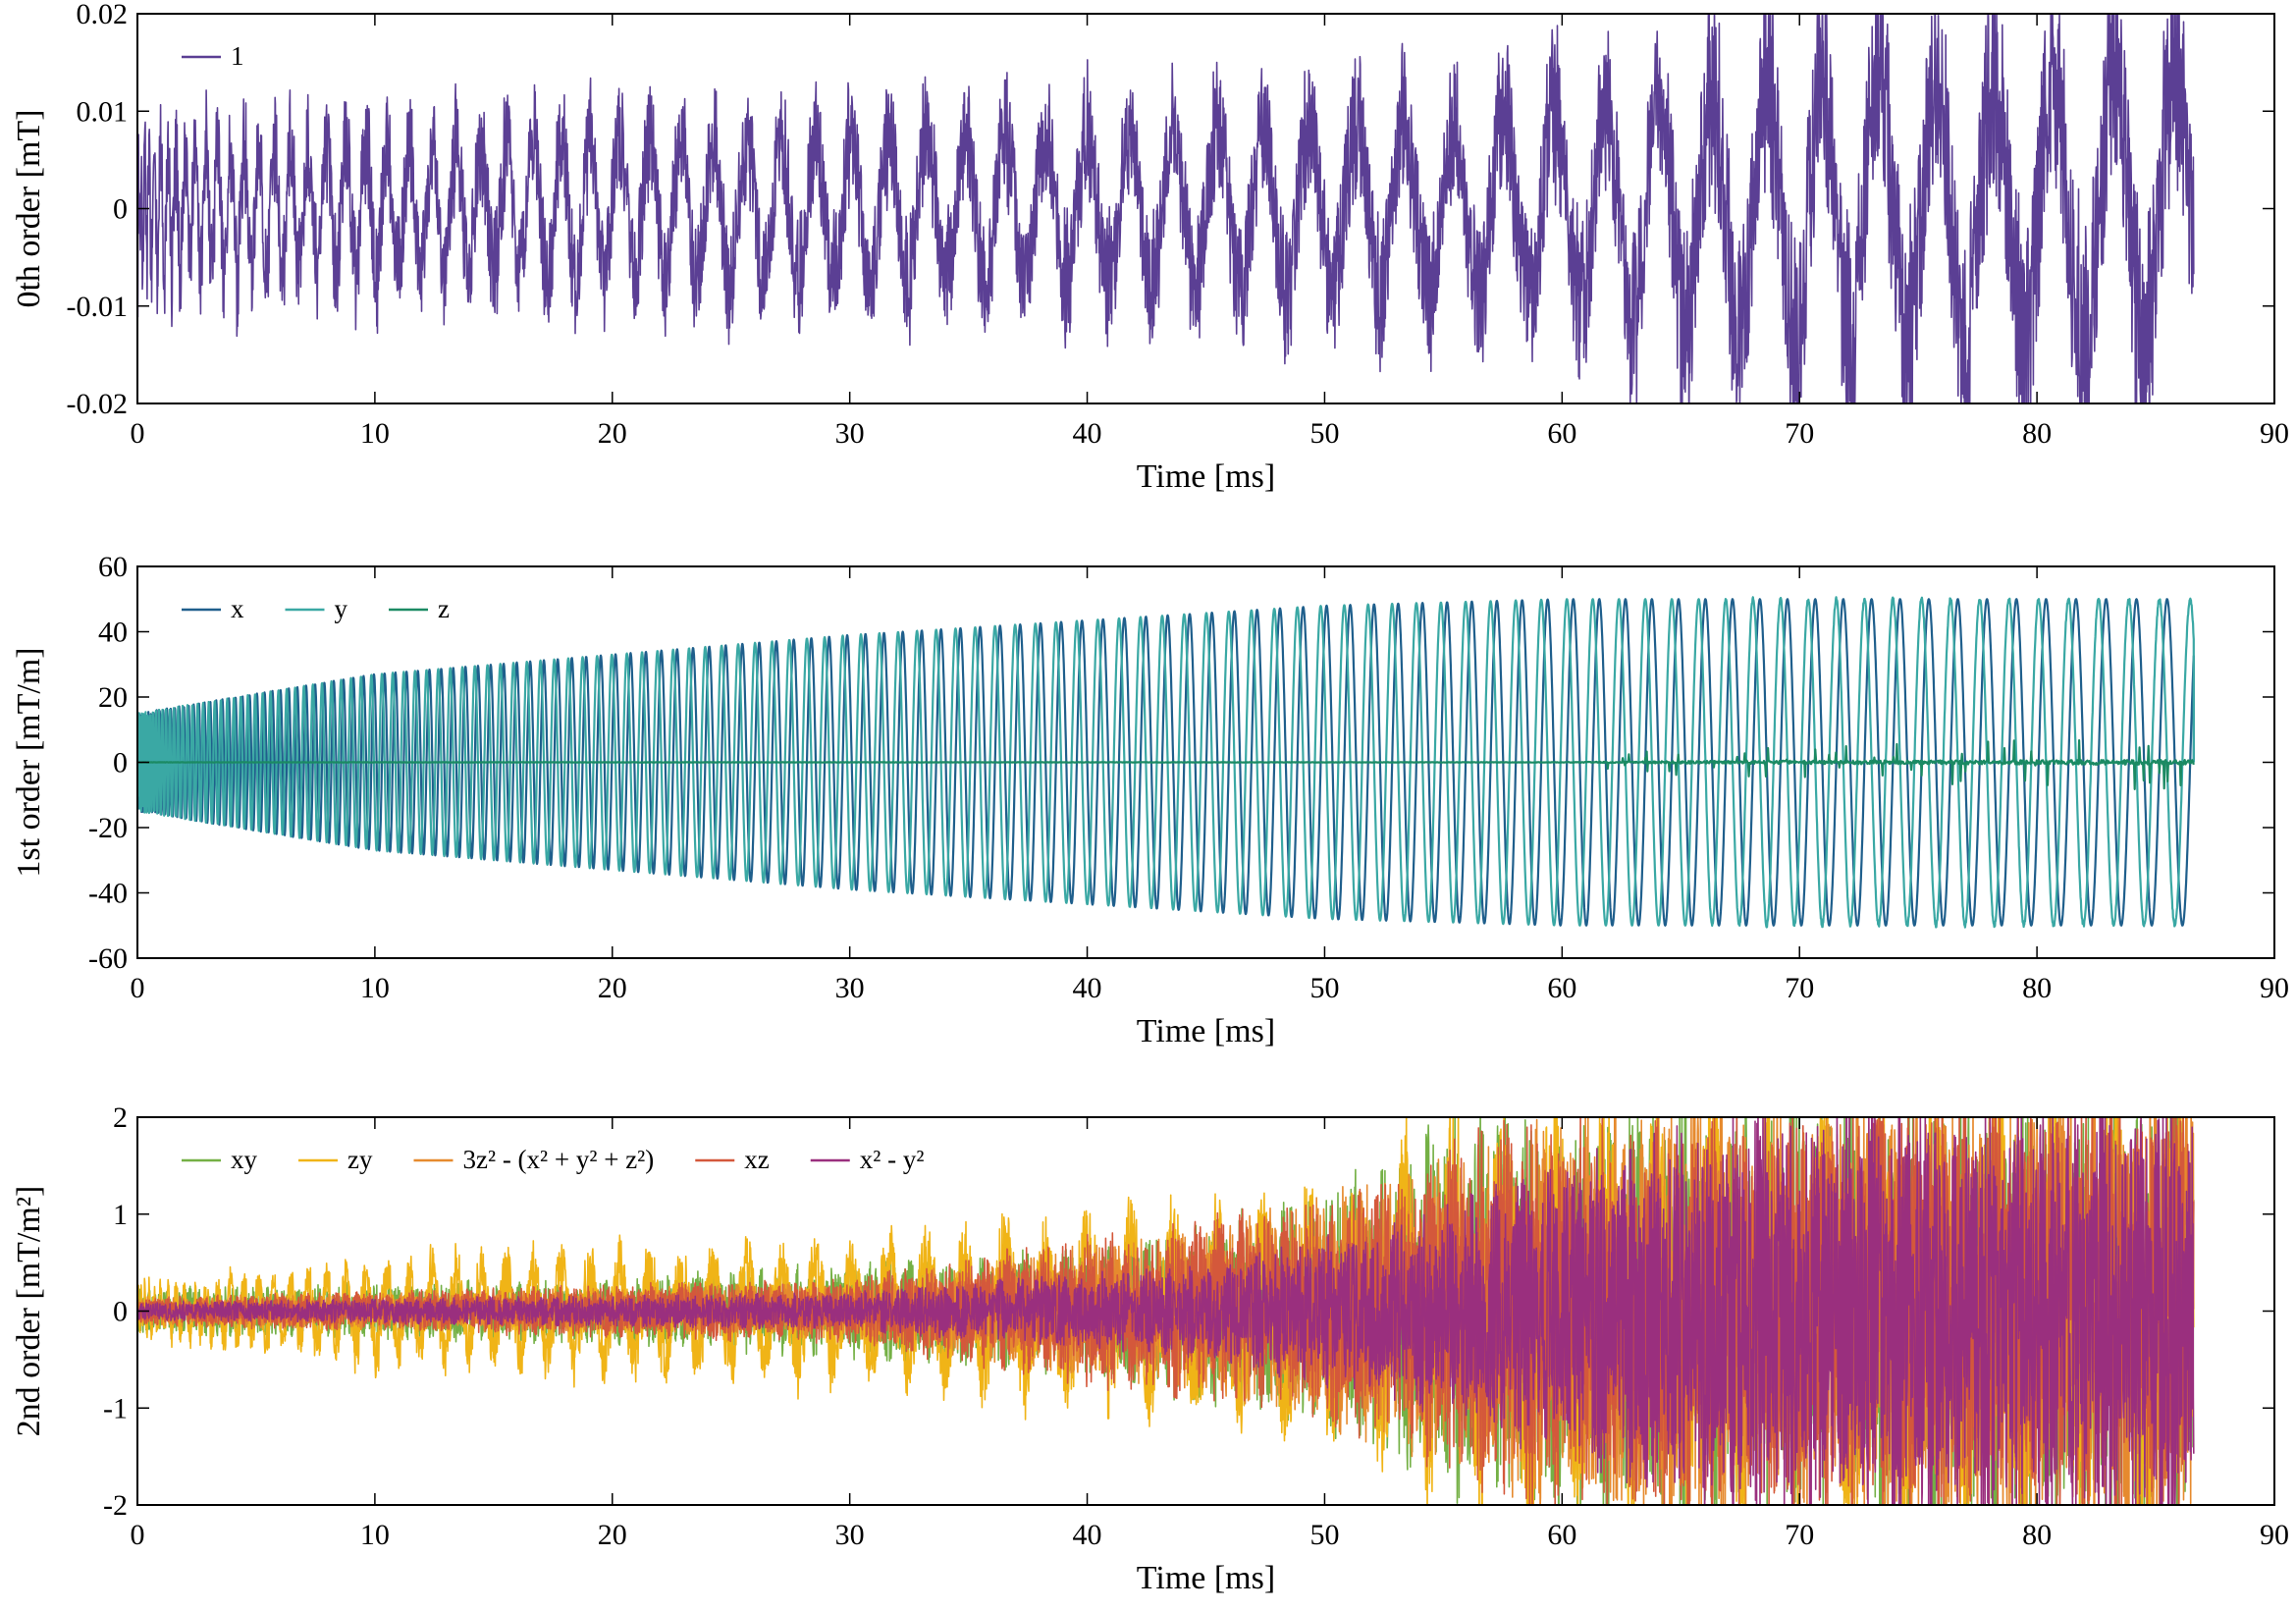 This screenshot has height=1611, width=2296. What do you see at coordinates (113, 567) in the screenshot?
I see `y-tick-label: 60` at bounding box center [113, 567].